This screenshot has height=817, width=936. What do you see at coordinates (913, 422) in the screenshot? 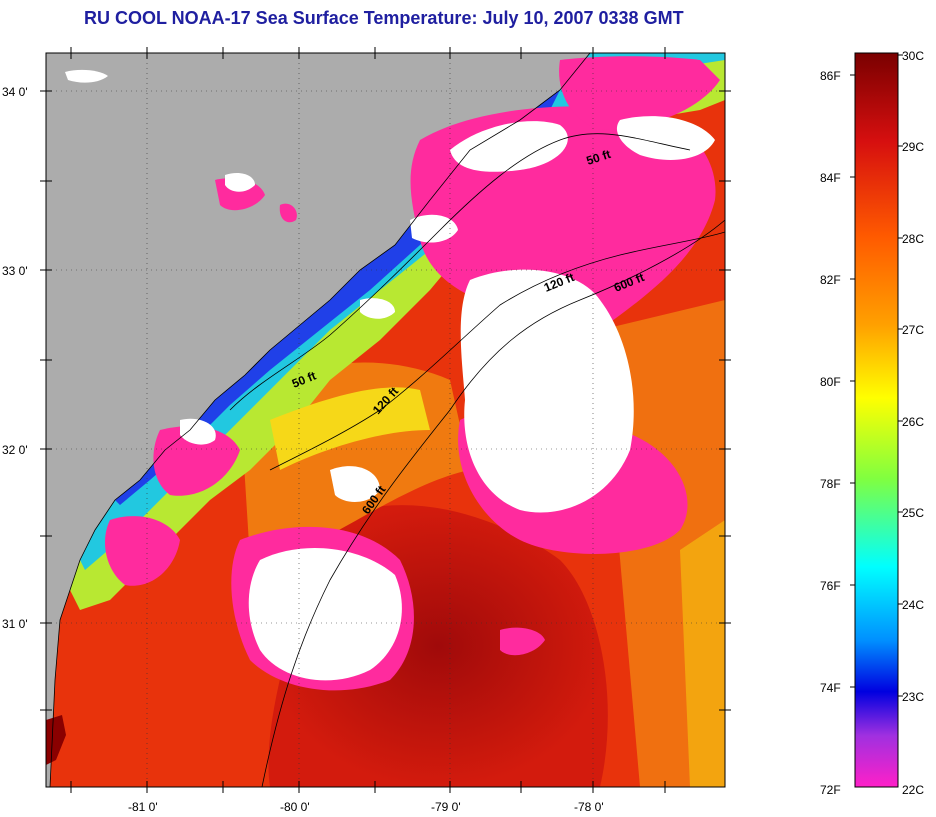
I see `colorbar-c-26: 26C` at bounding box center [913, 422].